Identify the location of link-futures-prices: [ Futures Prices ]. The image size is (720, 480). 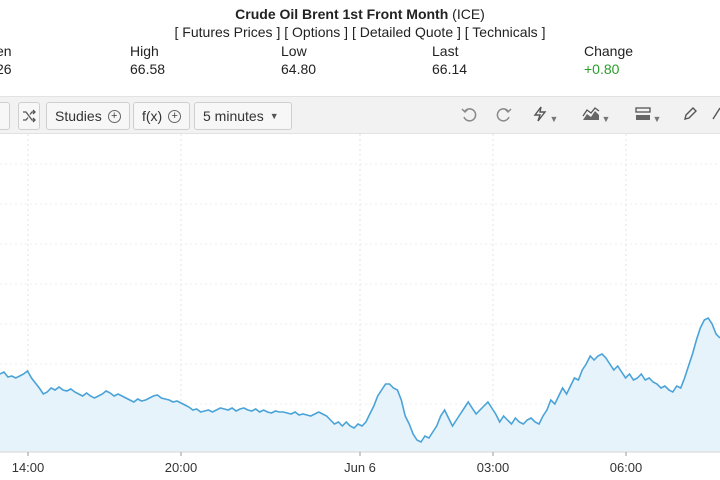
(227, 32).